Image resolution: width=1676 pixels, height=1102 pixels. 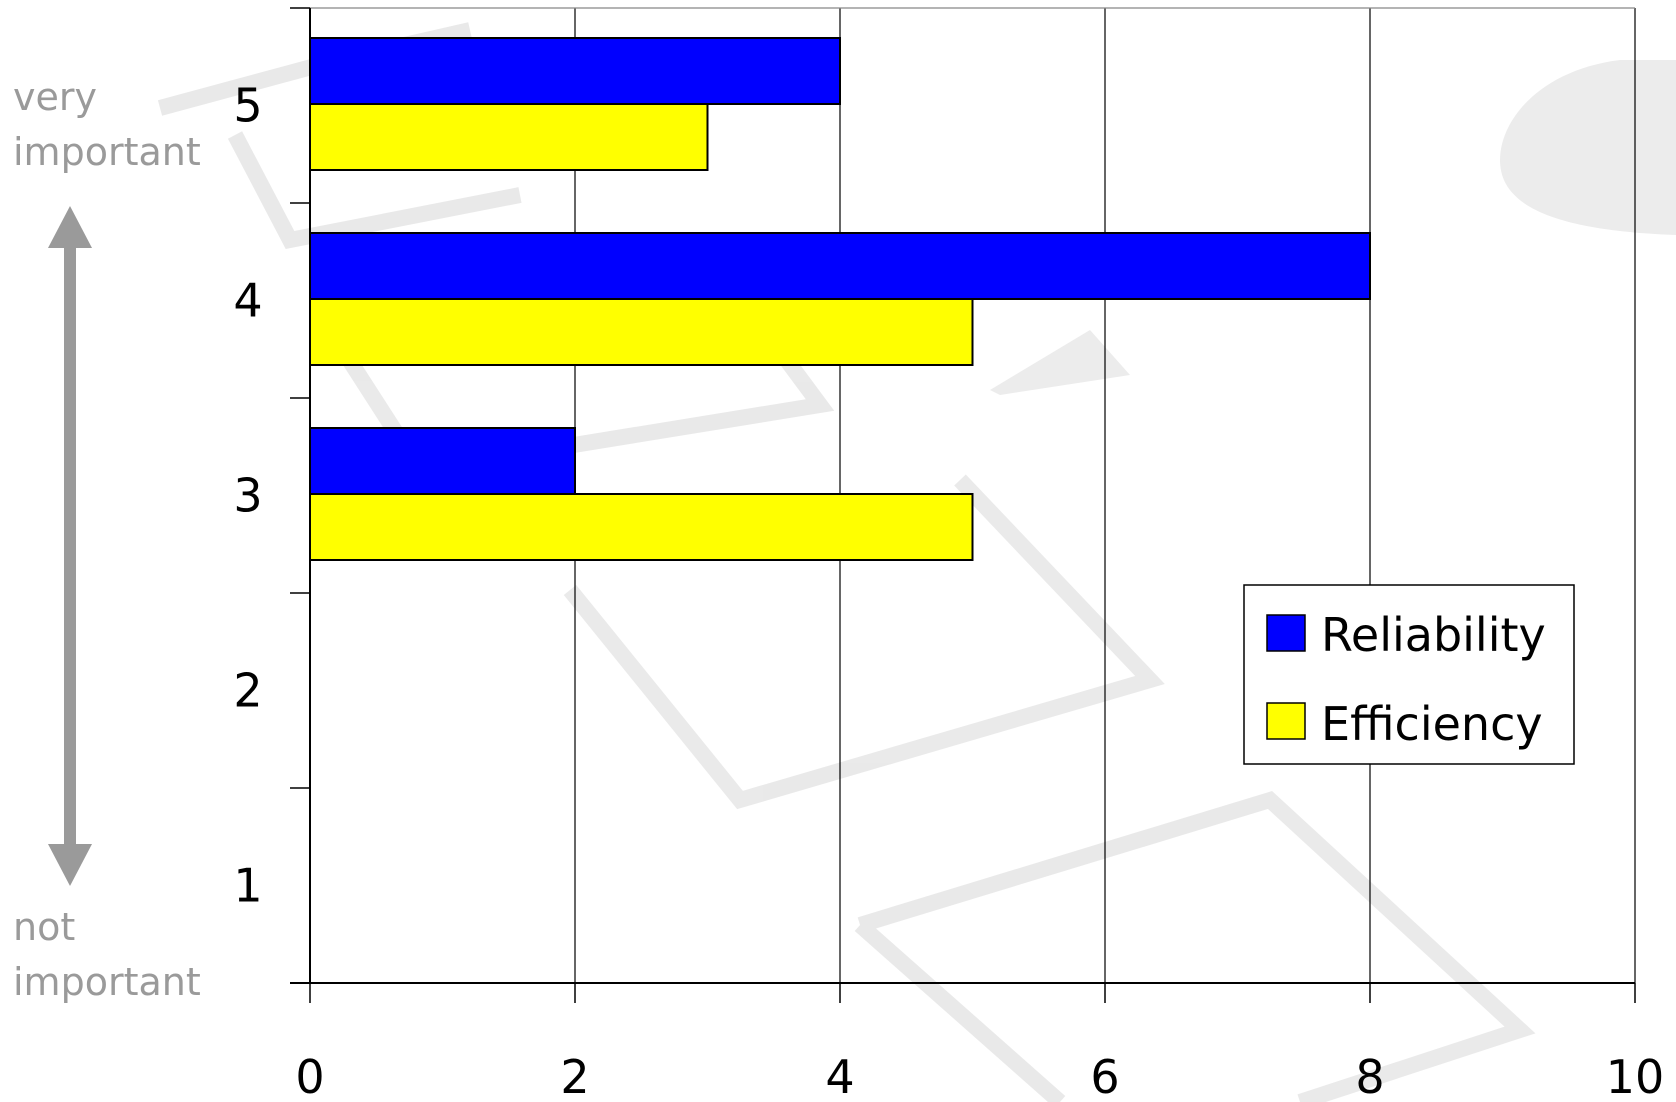 What do you see at coordinates (70, 865) in the screenshot?
I see `importance-arrow-down-icon` at bounding box center [70, 865].